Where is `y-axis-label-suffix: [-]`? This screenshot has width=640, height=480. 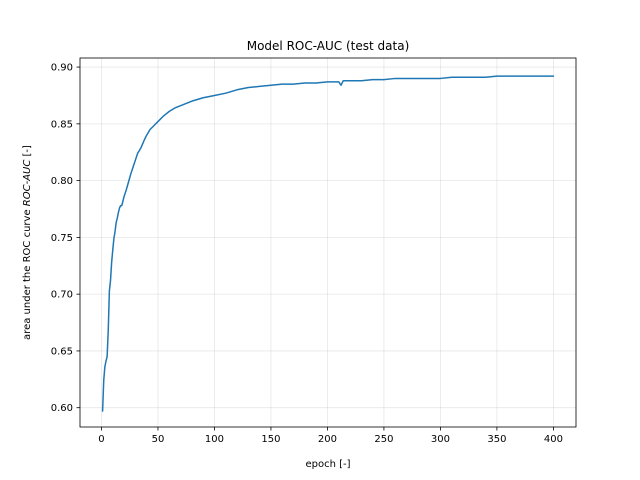 y-axis-label-suffix: [-] is located at coordinates (27, 152).